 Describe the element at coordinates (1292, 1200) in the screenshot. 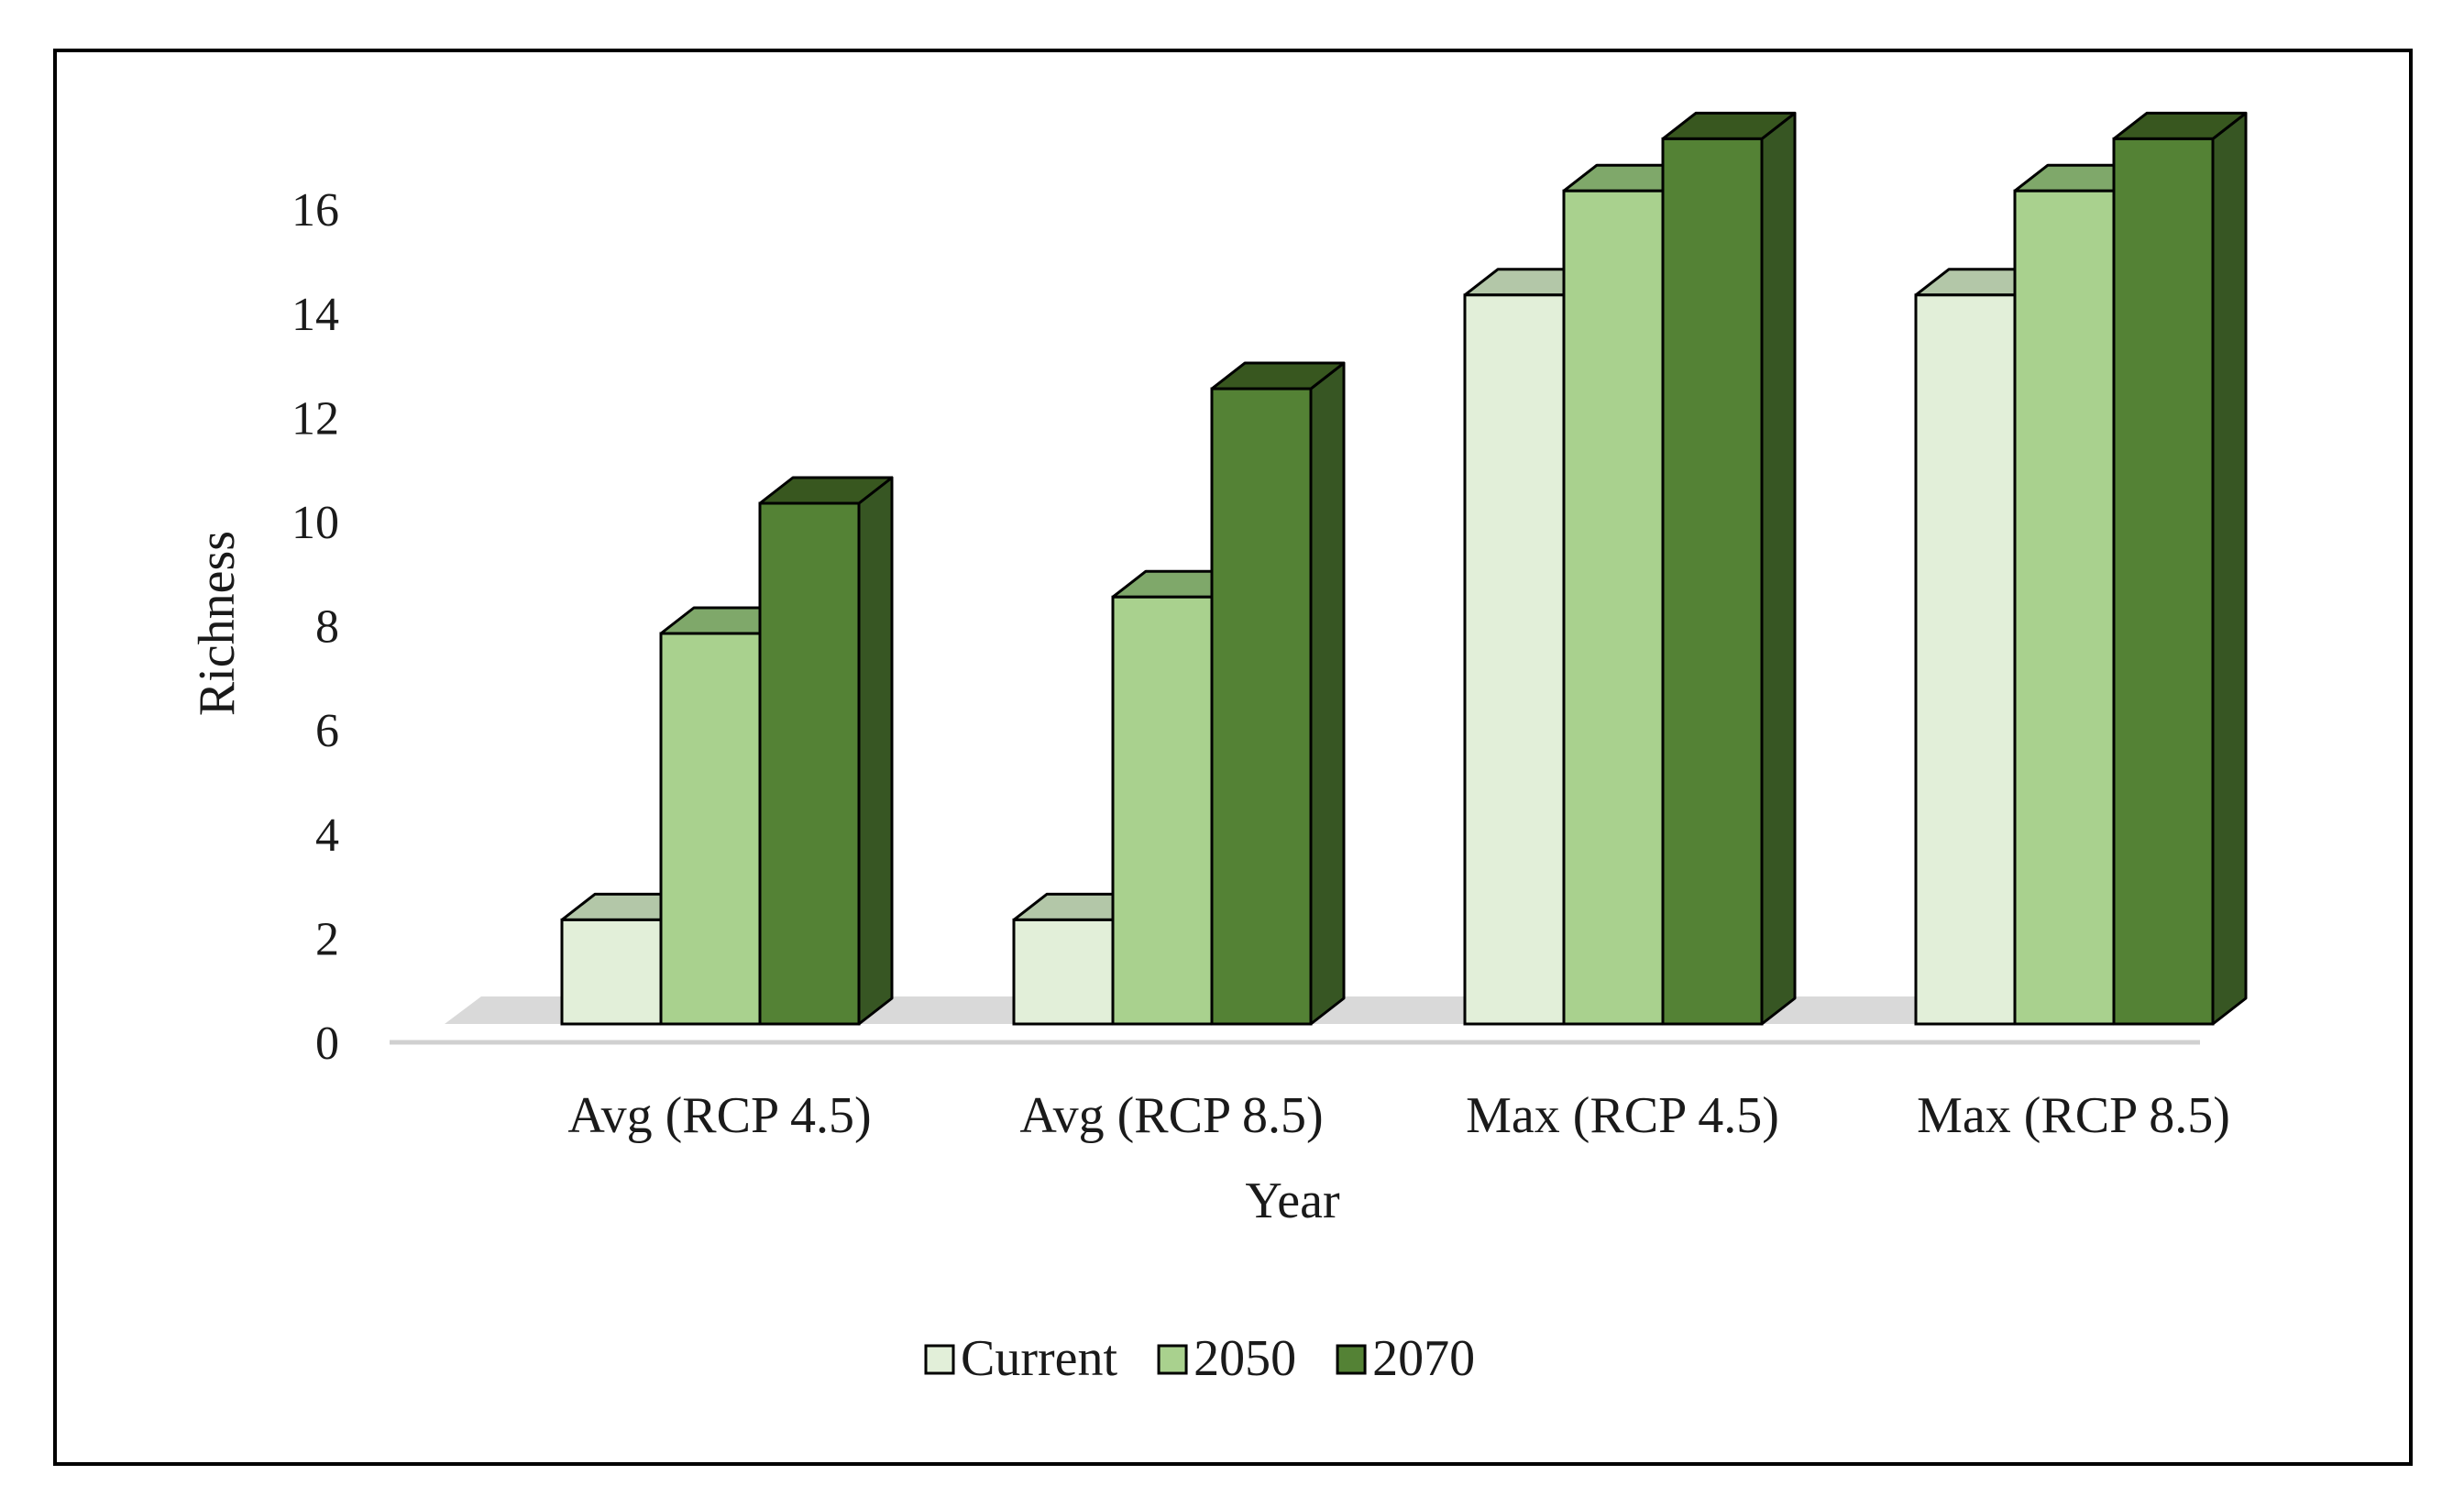

I see `x-axis-label: Year` at that location.